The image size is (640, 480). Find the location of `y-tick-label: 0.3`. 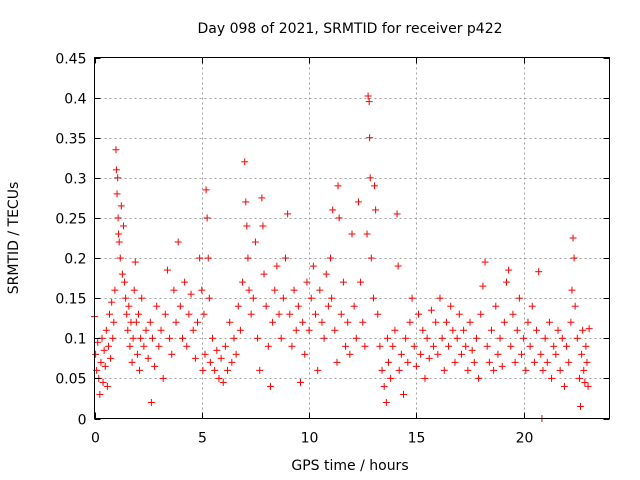

y-tick-label: 0.3 is located at coordinates (75, 180).